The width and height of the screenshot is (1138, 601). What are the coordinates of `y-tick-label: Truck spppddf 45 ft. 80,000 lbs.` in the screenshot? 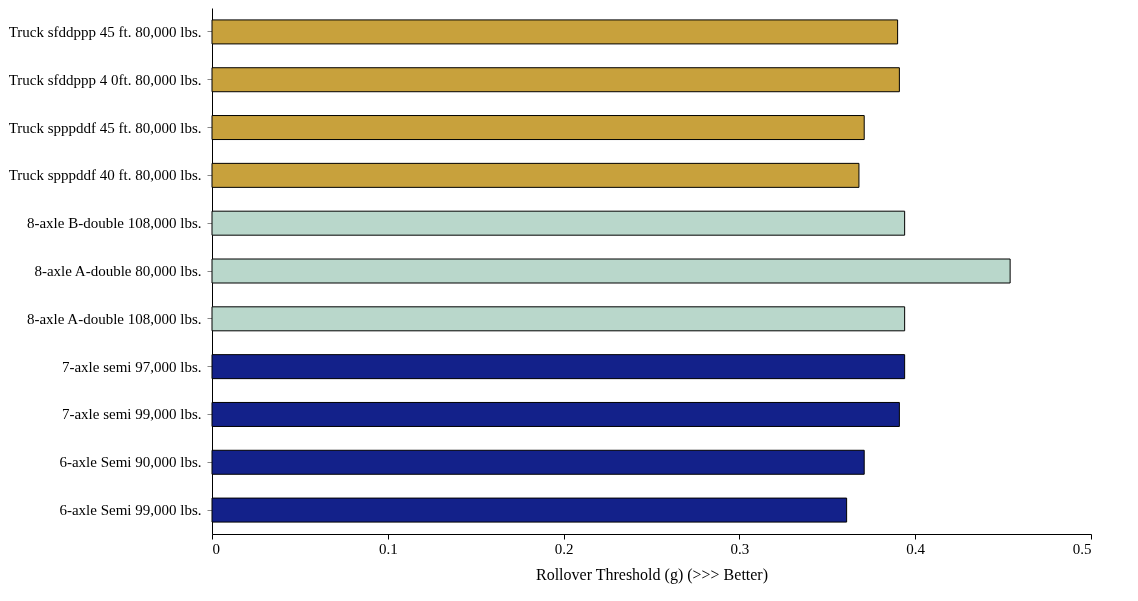 It's located at (105, 127).